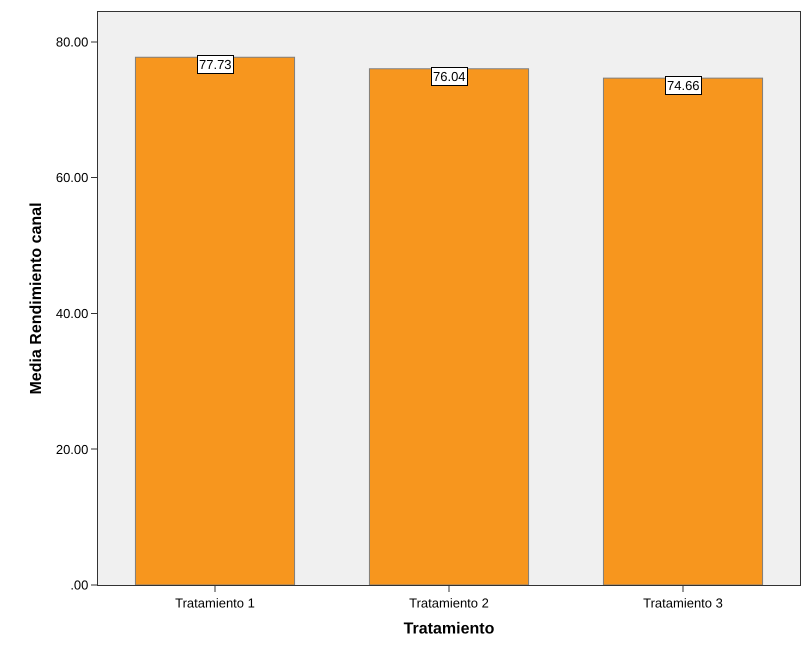 The image size is (806, 651). I want to click on x-axis-title: Tratamiento, so click(449, 629).